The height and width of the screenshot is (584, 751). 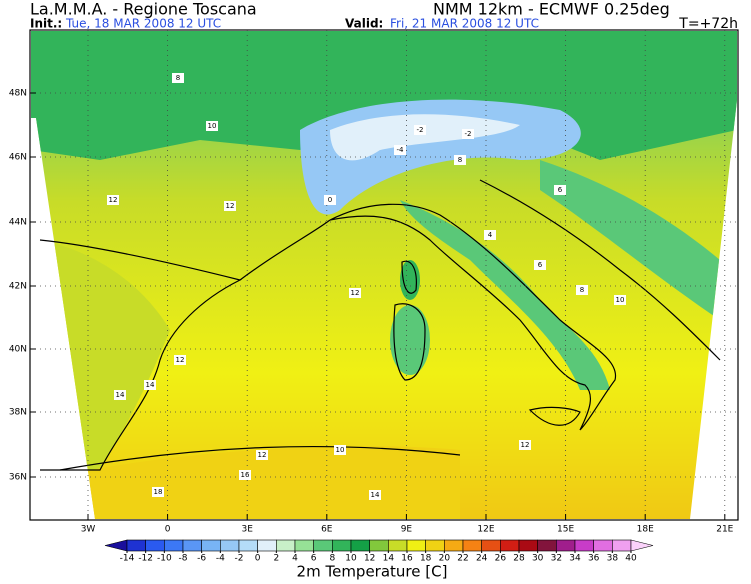 I want to click on sardinia, so click(x=410, y=340).